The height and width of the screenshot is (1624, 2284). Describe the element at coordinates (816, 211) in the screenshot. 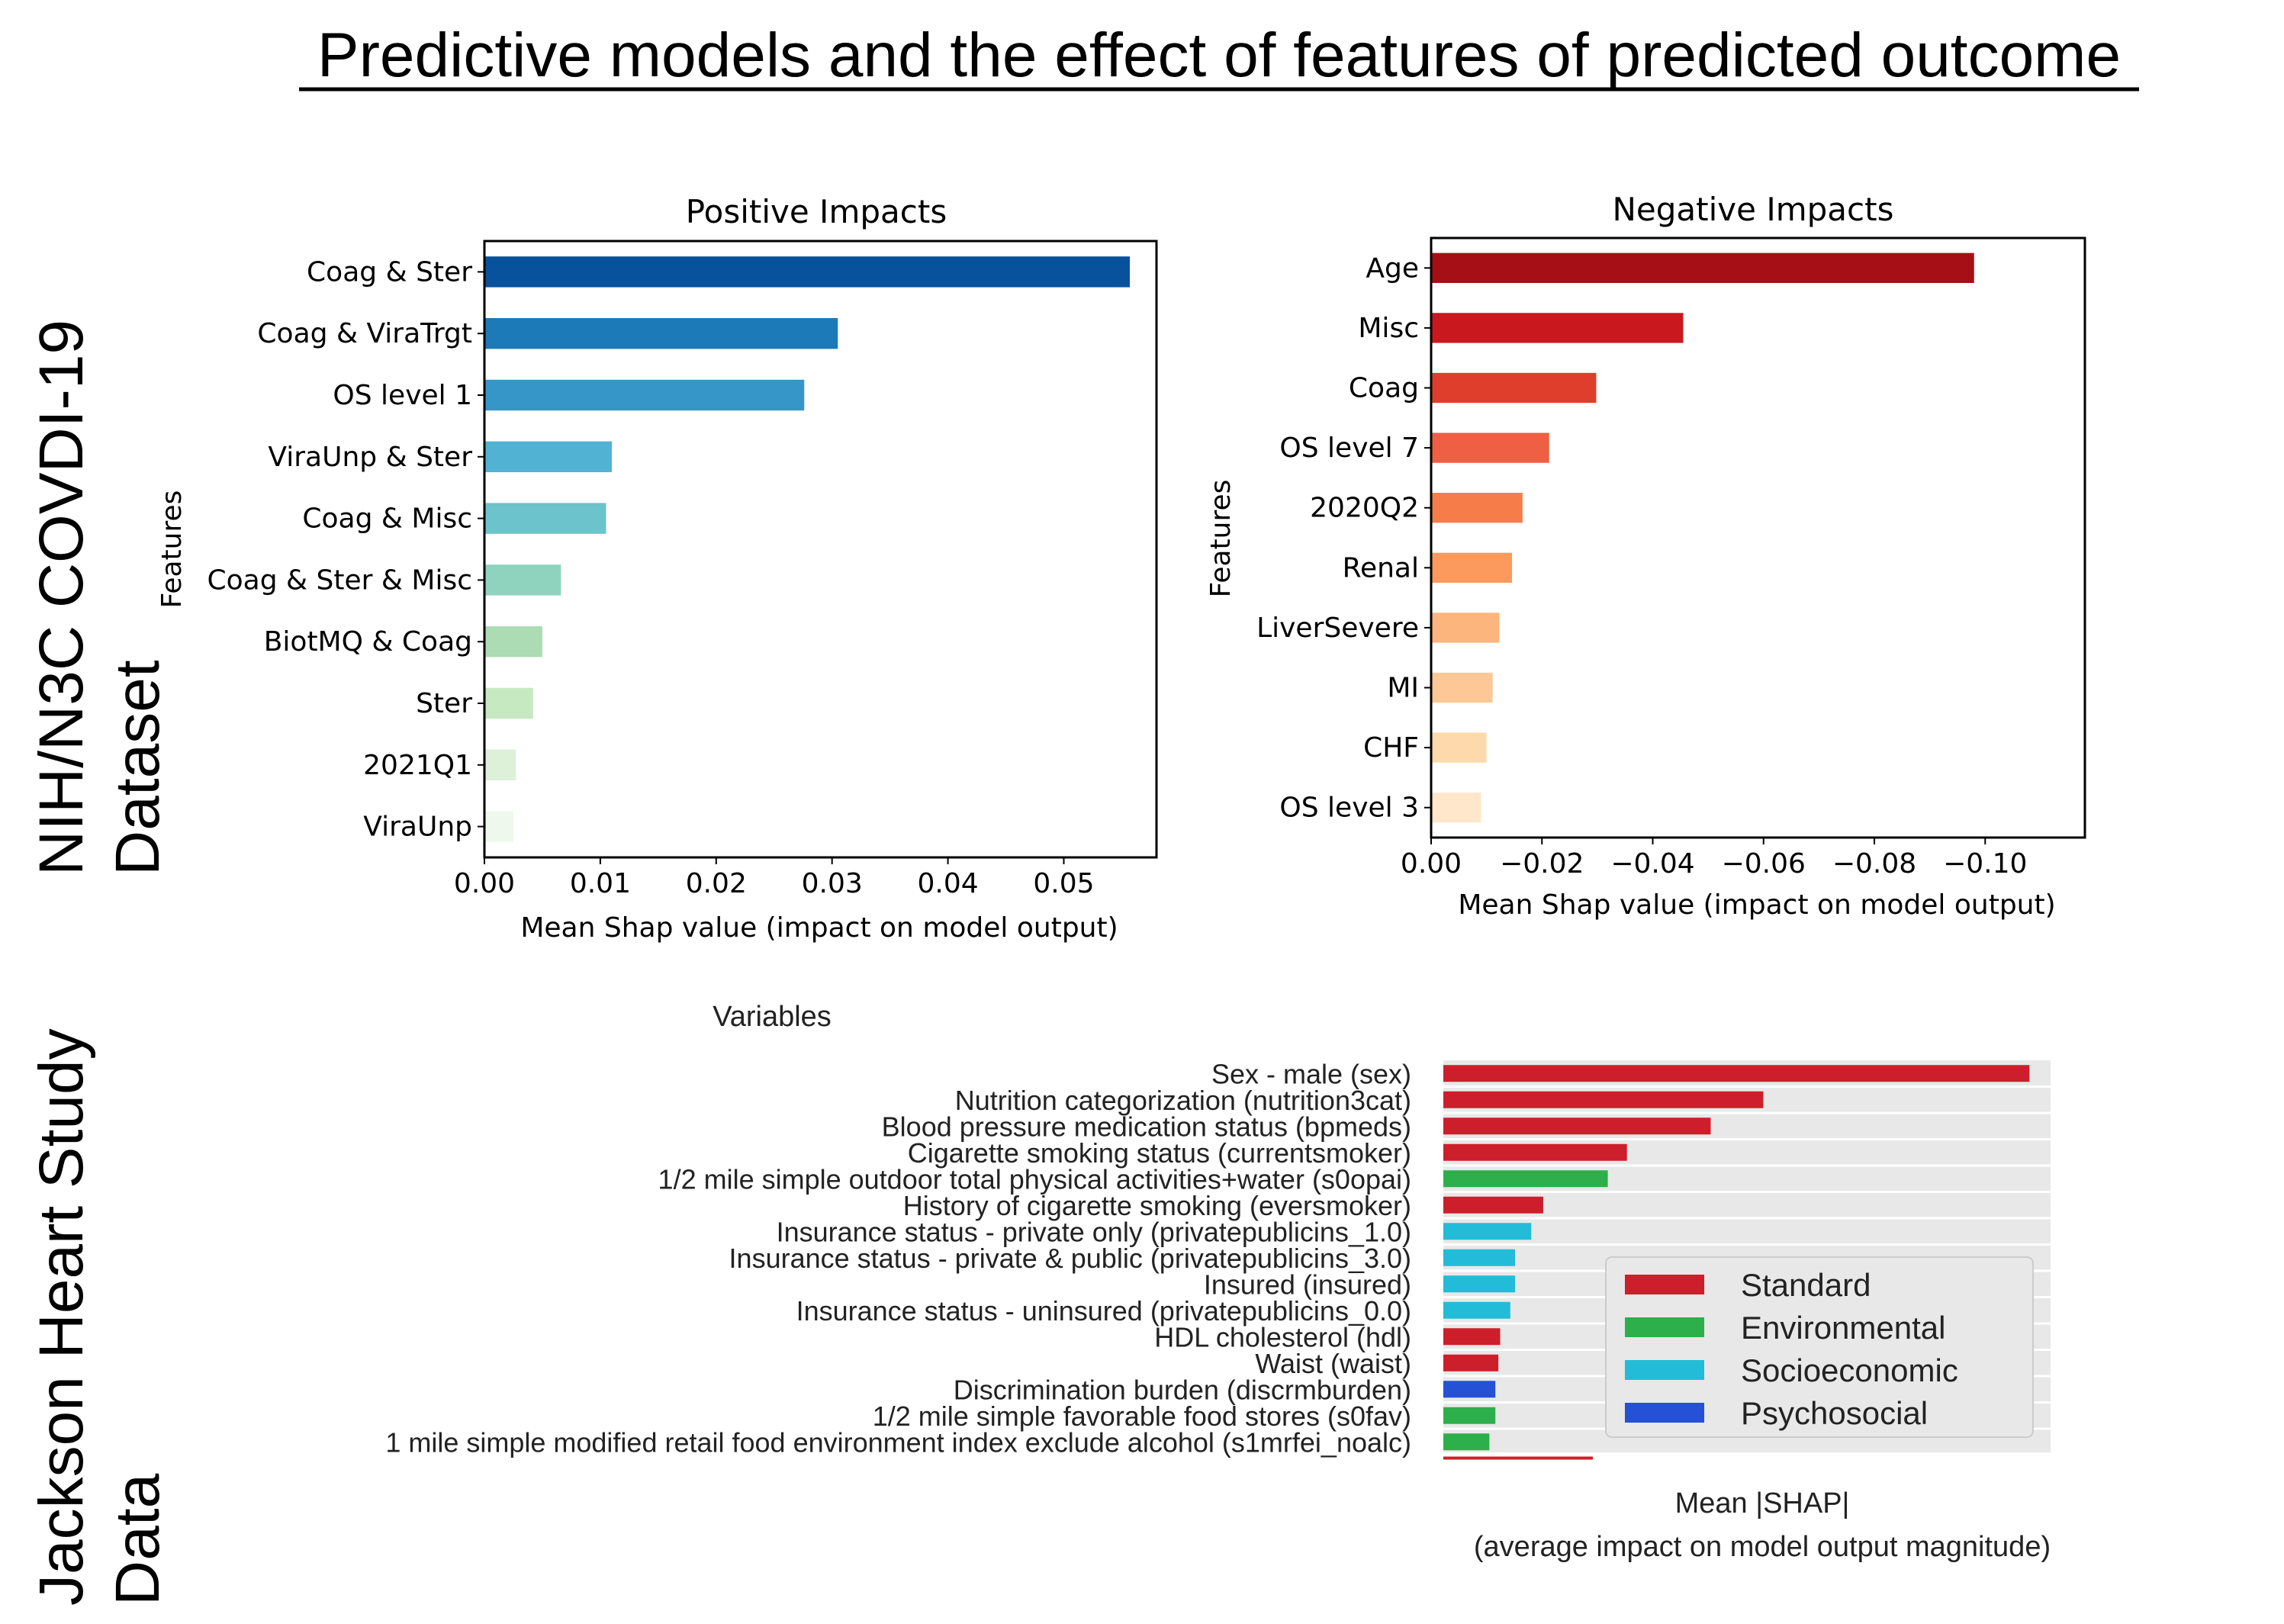

I see `positive-chart-title: Positive Impacts` at that location.